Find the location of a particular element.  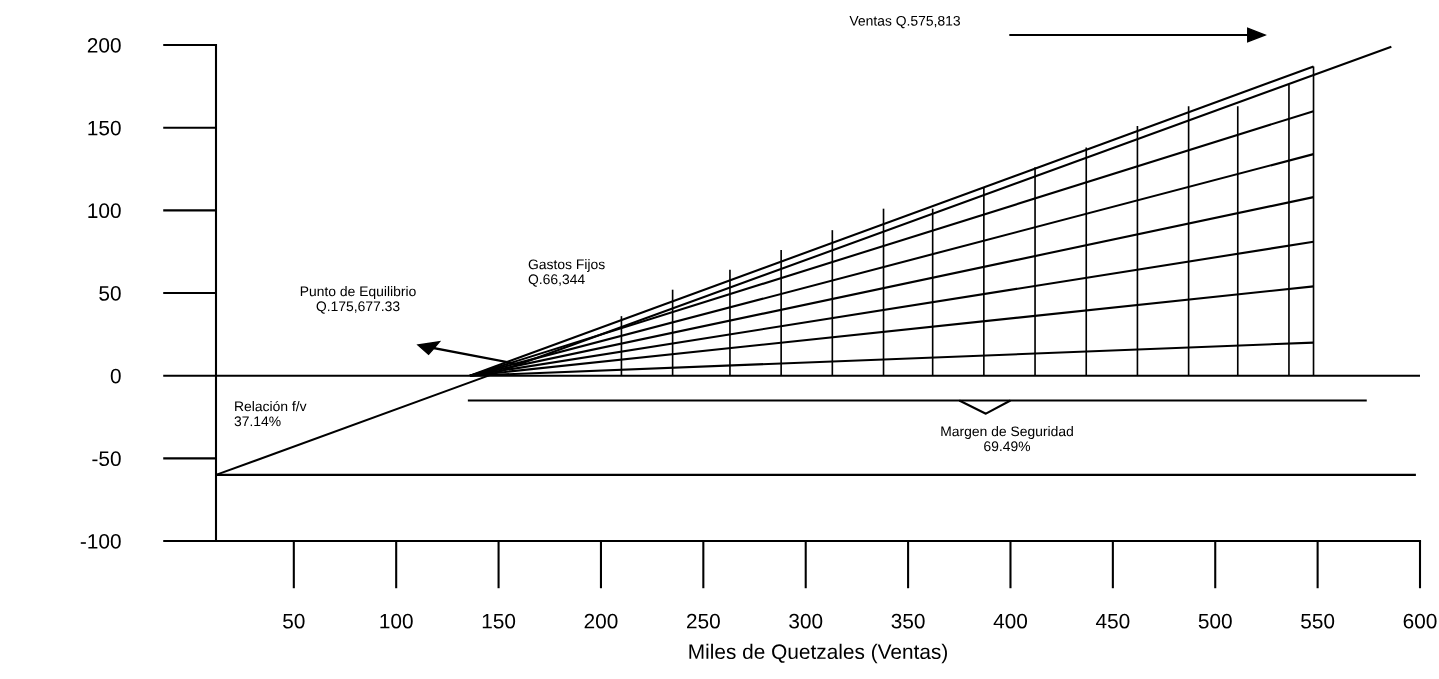

y-tick-label: -50 is located at coordinates (106, 459).